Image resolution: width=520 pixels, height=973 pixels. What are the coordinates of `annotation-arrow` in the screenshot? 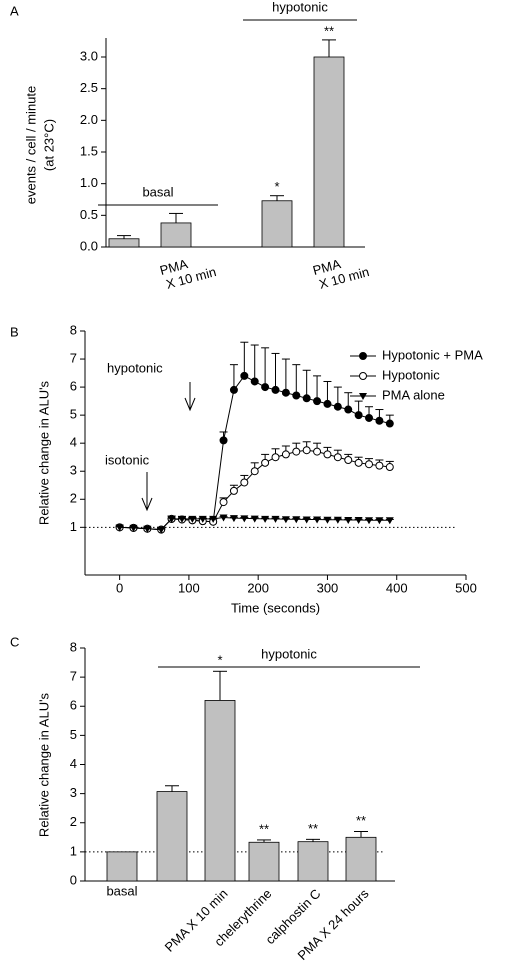 It's located at (147, 492).